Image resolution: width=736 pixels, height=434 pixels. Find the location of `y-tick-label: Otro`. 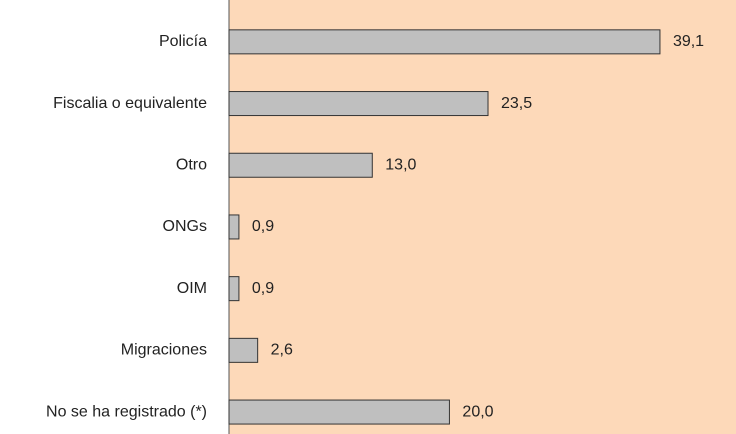

y-tick-label: Otro is located at coordinates (191, 164).